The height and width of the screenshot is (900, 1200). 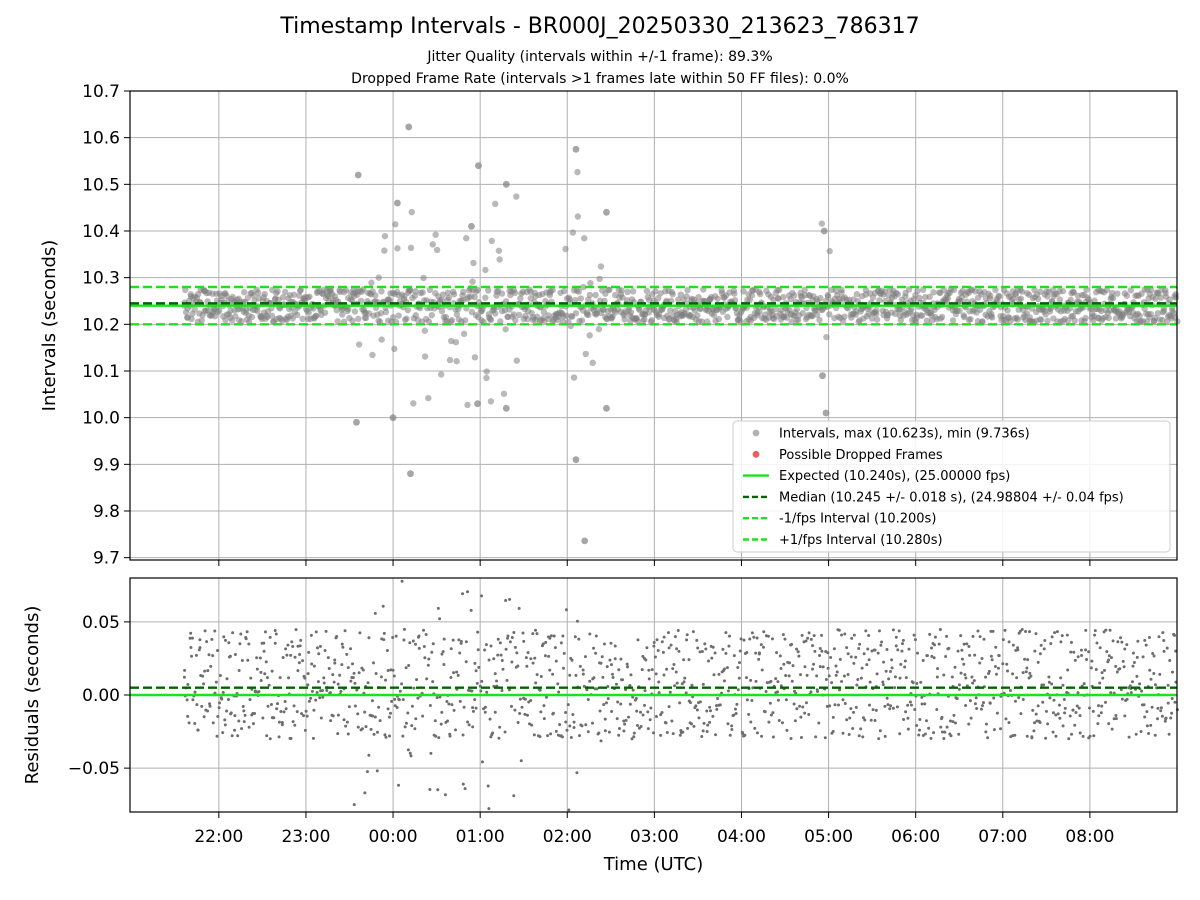 I want to click on x-tick-label: 05:00, so click(x=828, y=837).